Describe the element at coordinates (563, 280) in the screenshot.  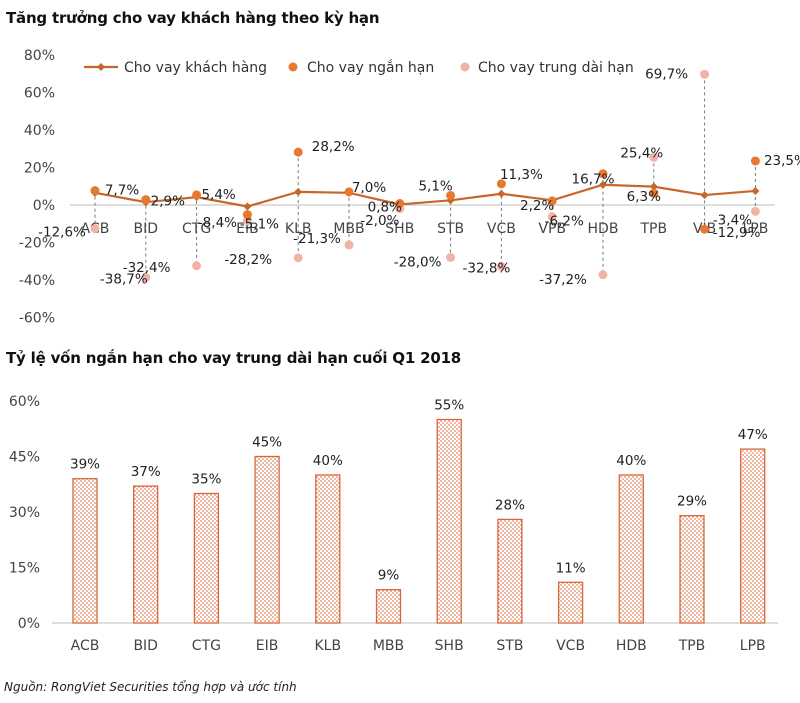
I see `long-term-data-label: -37,2%` at that location.